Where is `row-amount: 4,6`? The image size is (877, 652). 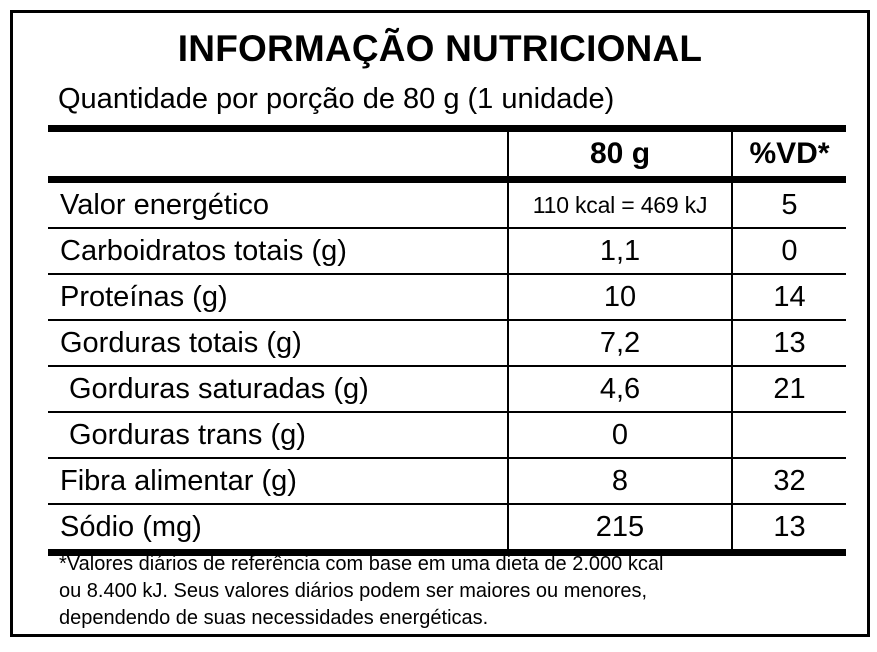 row-amount: 4,6 is located at coordinates (620, 389).